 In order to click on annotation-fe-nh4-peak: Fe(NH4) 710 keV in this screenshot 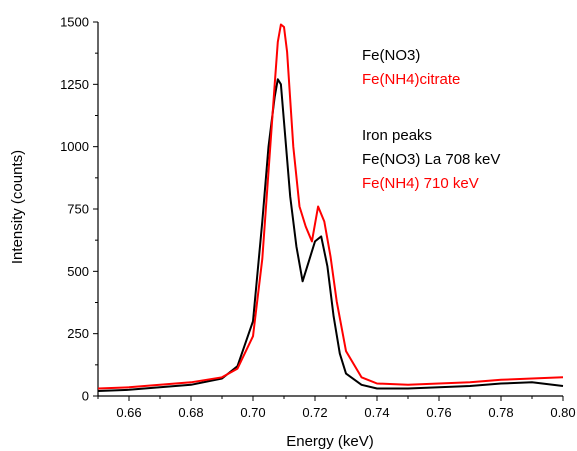, I will do `click(420, 183)`.